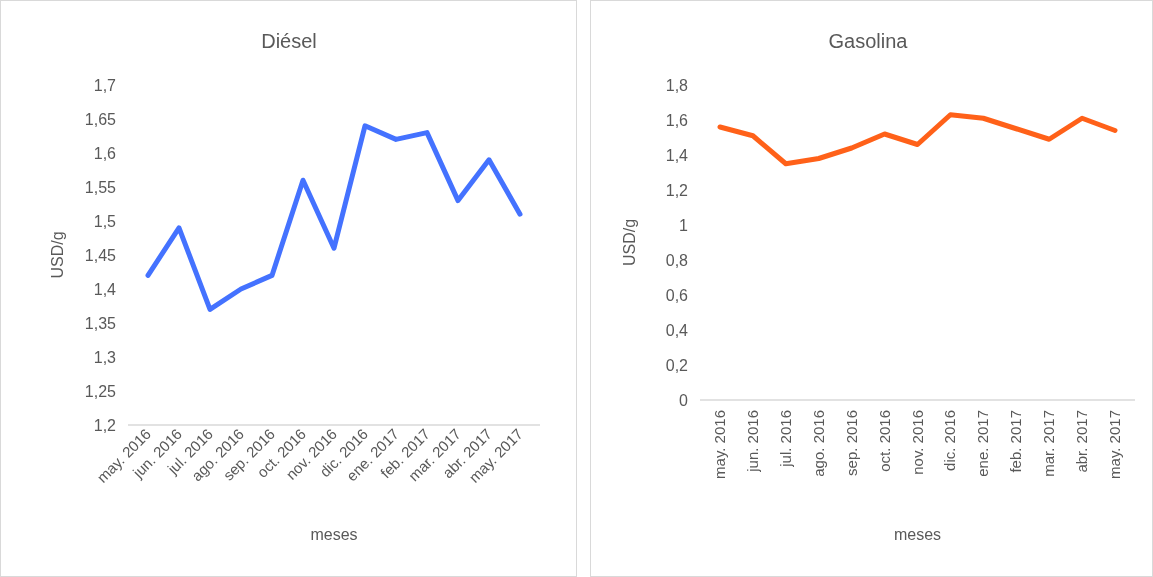 This screenshot has height=577, width=1153. What do you see at coordinates (677, 330) in the screenshot?
I see `y-tick-label: 0,4` at bounding box center [677, 330].